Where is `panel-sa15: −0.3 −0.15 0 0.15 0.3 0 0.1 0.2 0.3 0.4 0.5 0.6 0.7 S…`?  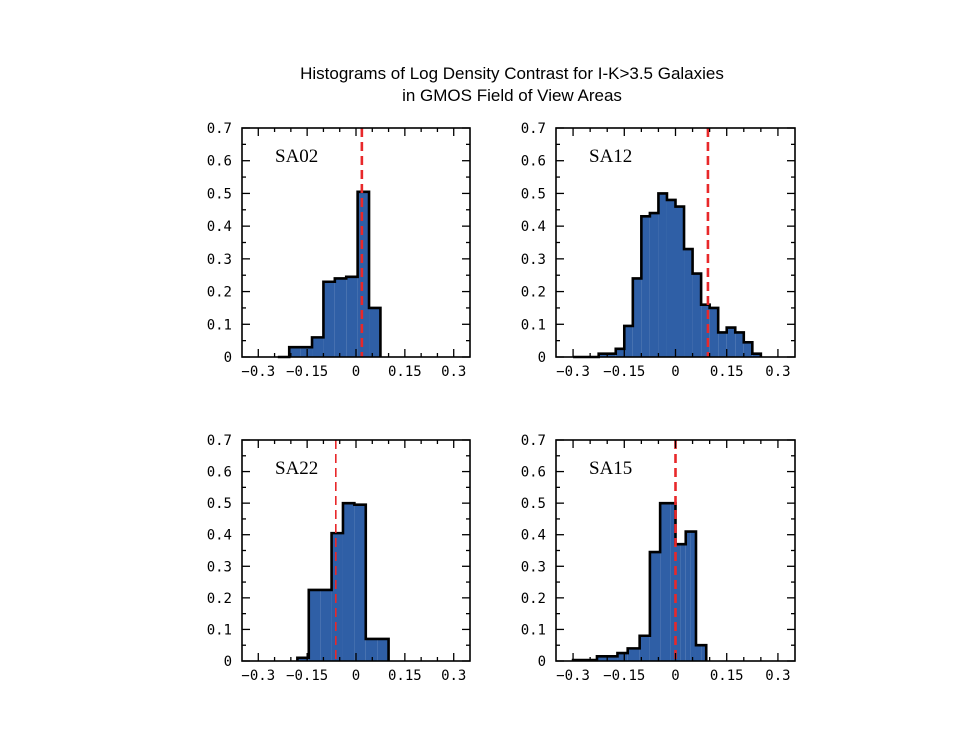 panel-sa15: −0.3 −0.15 0 0.15 0.3 0 0.1 0.2 0.3 0.4 0.5 0.6 0.7 S… is located at coordinates (658, 558).